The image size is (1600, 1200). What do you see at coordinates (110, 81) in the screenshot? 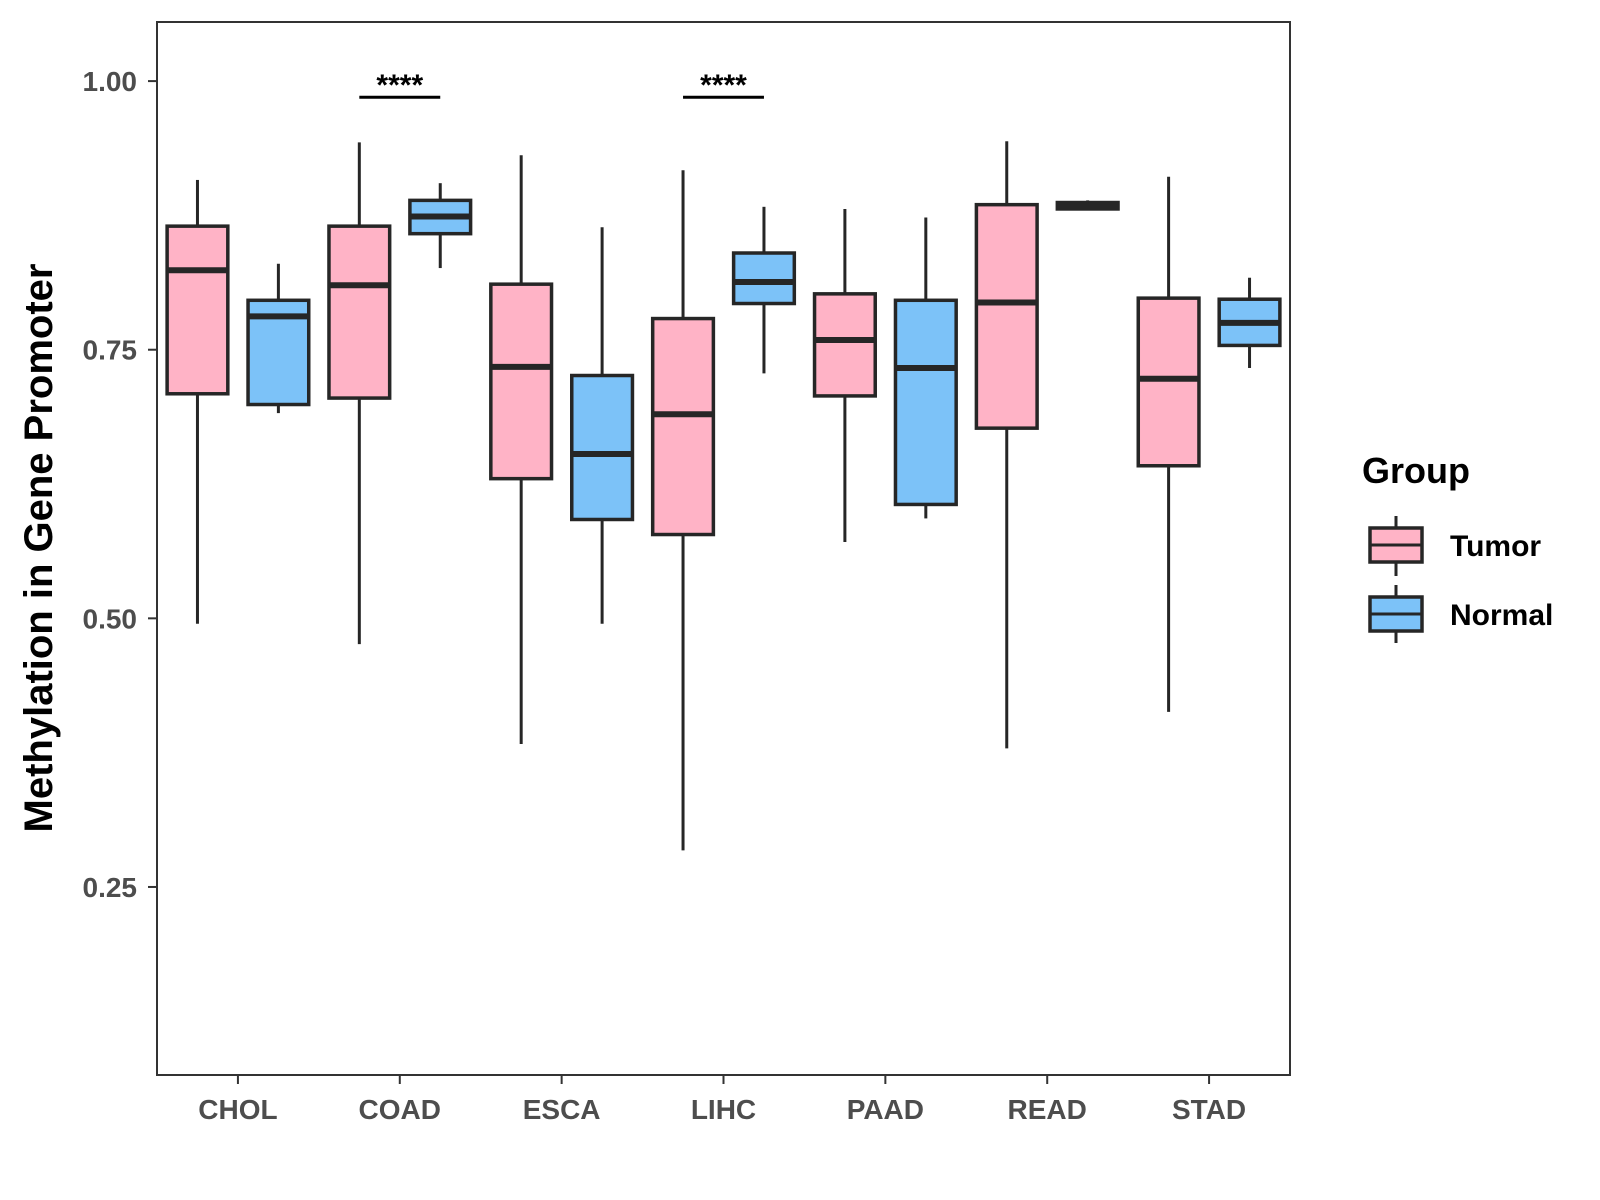
I see `y-tick-label: 1.00` at bounding box center [110, 81].